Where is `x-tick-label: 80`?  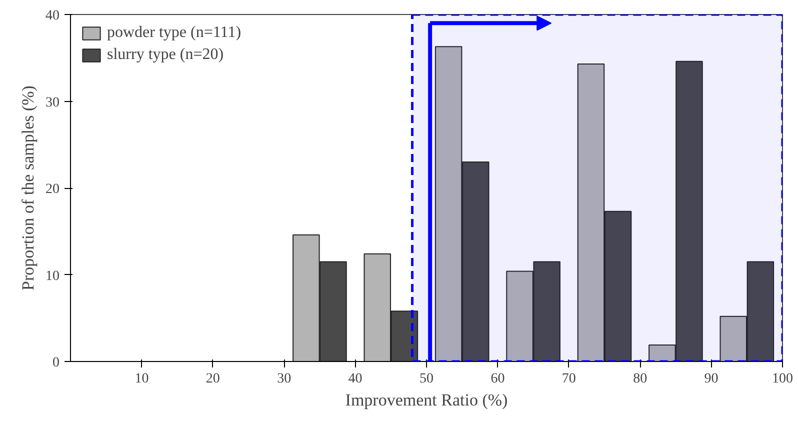
x-tick-label: 80 is located at coordinates (640, 379).